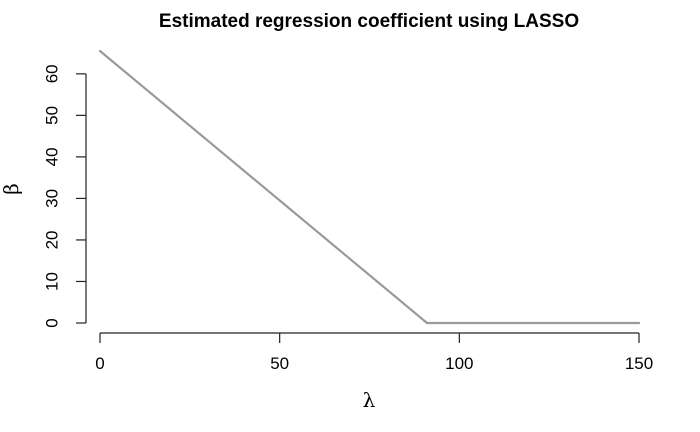 The image size is (700, 432). Describe the element at coordinates (459, 363) in the screenshot. I see `x-tick-label: 100` at that location.